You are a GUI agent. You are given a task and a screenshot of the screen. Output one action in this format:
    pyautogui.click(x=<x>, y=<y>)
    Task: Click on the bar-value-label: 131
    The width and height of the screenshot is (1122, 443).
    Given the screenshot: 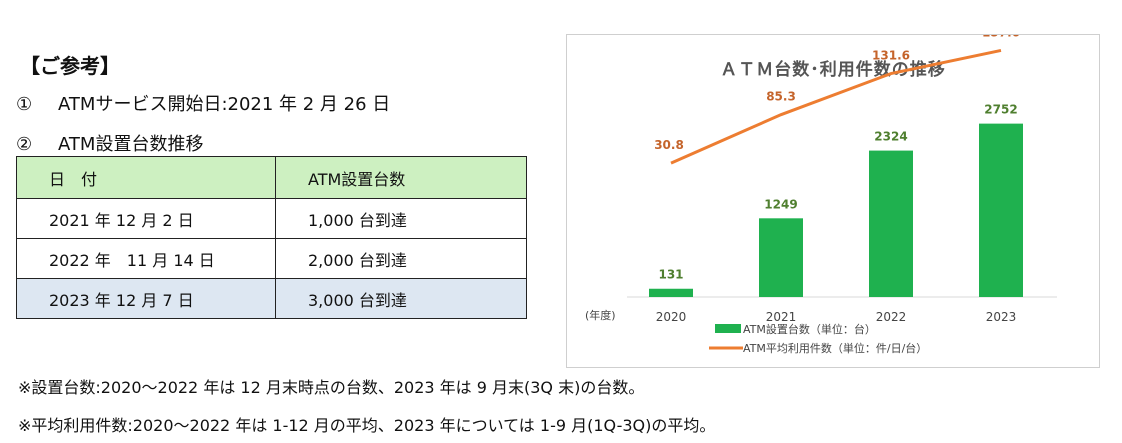 What is the action you would take?
    pyautogui.click(x=670, y=275)
    